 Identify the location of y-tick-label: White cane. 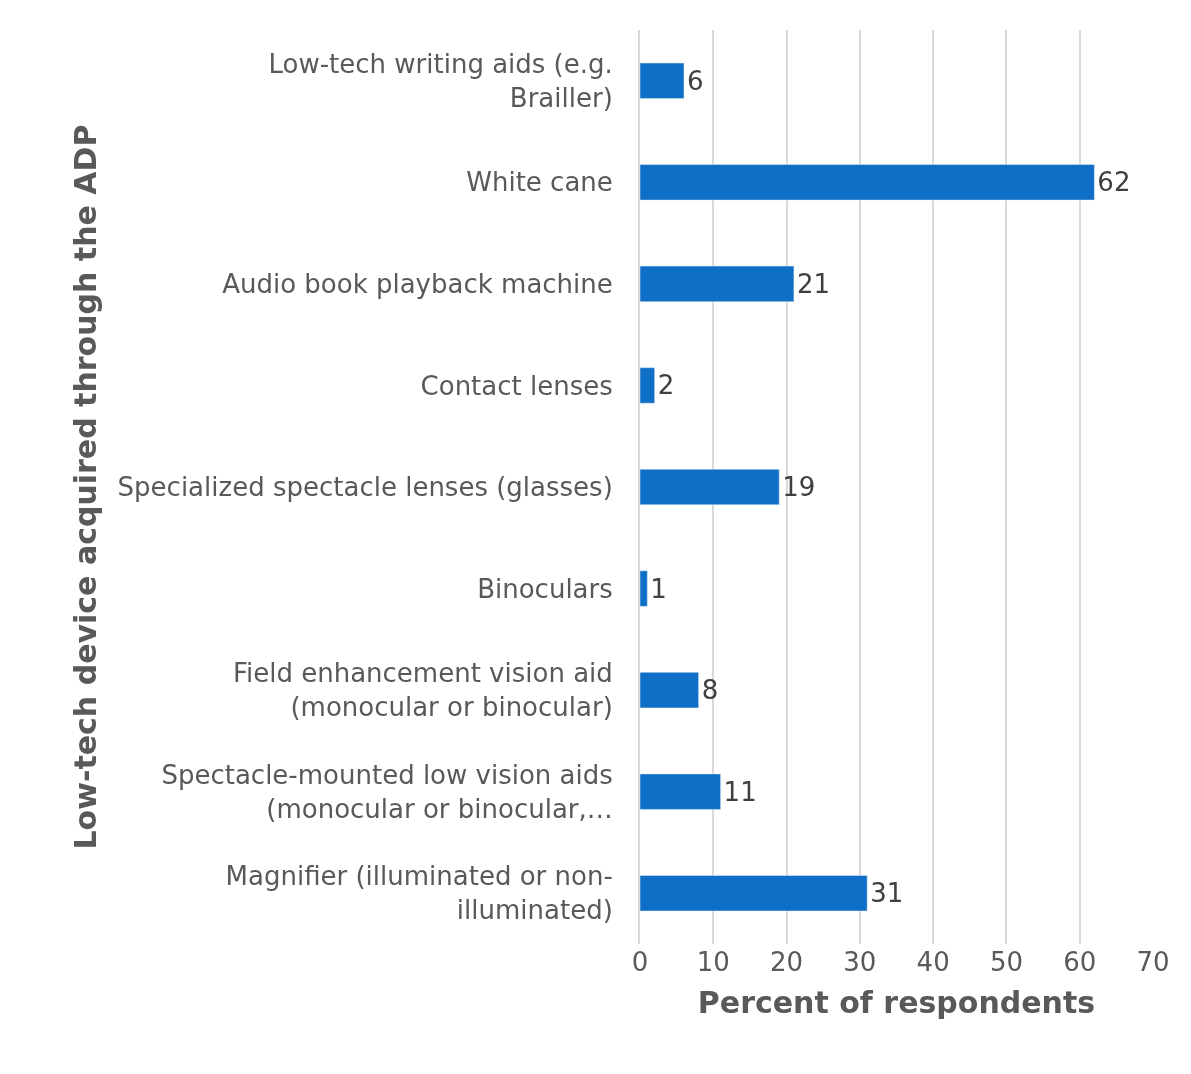
(539, 182).